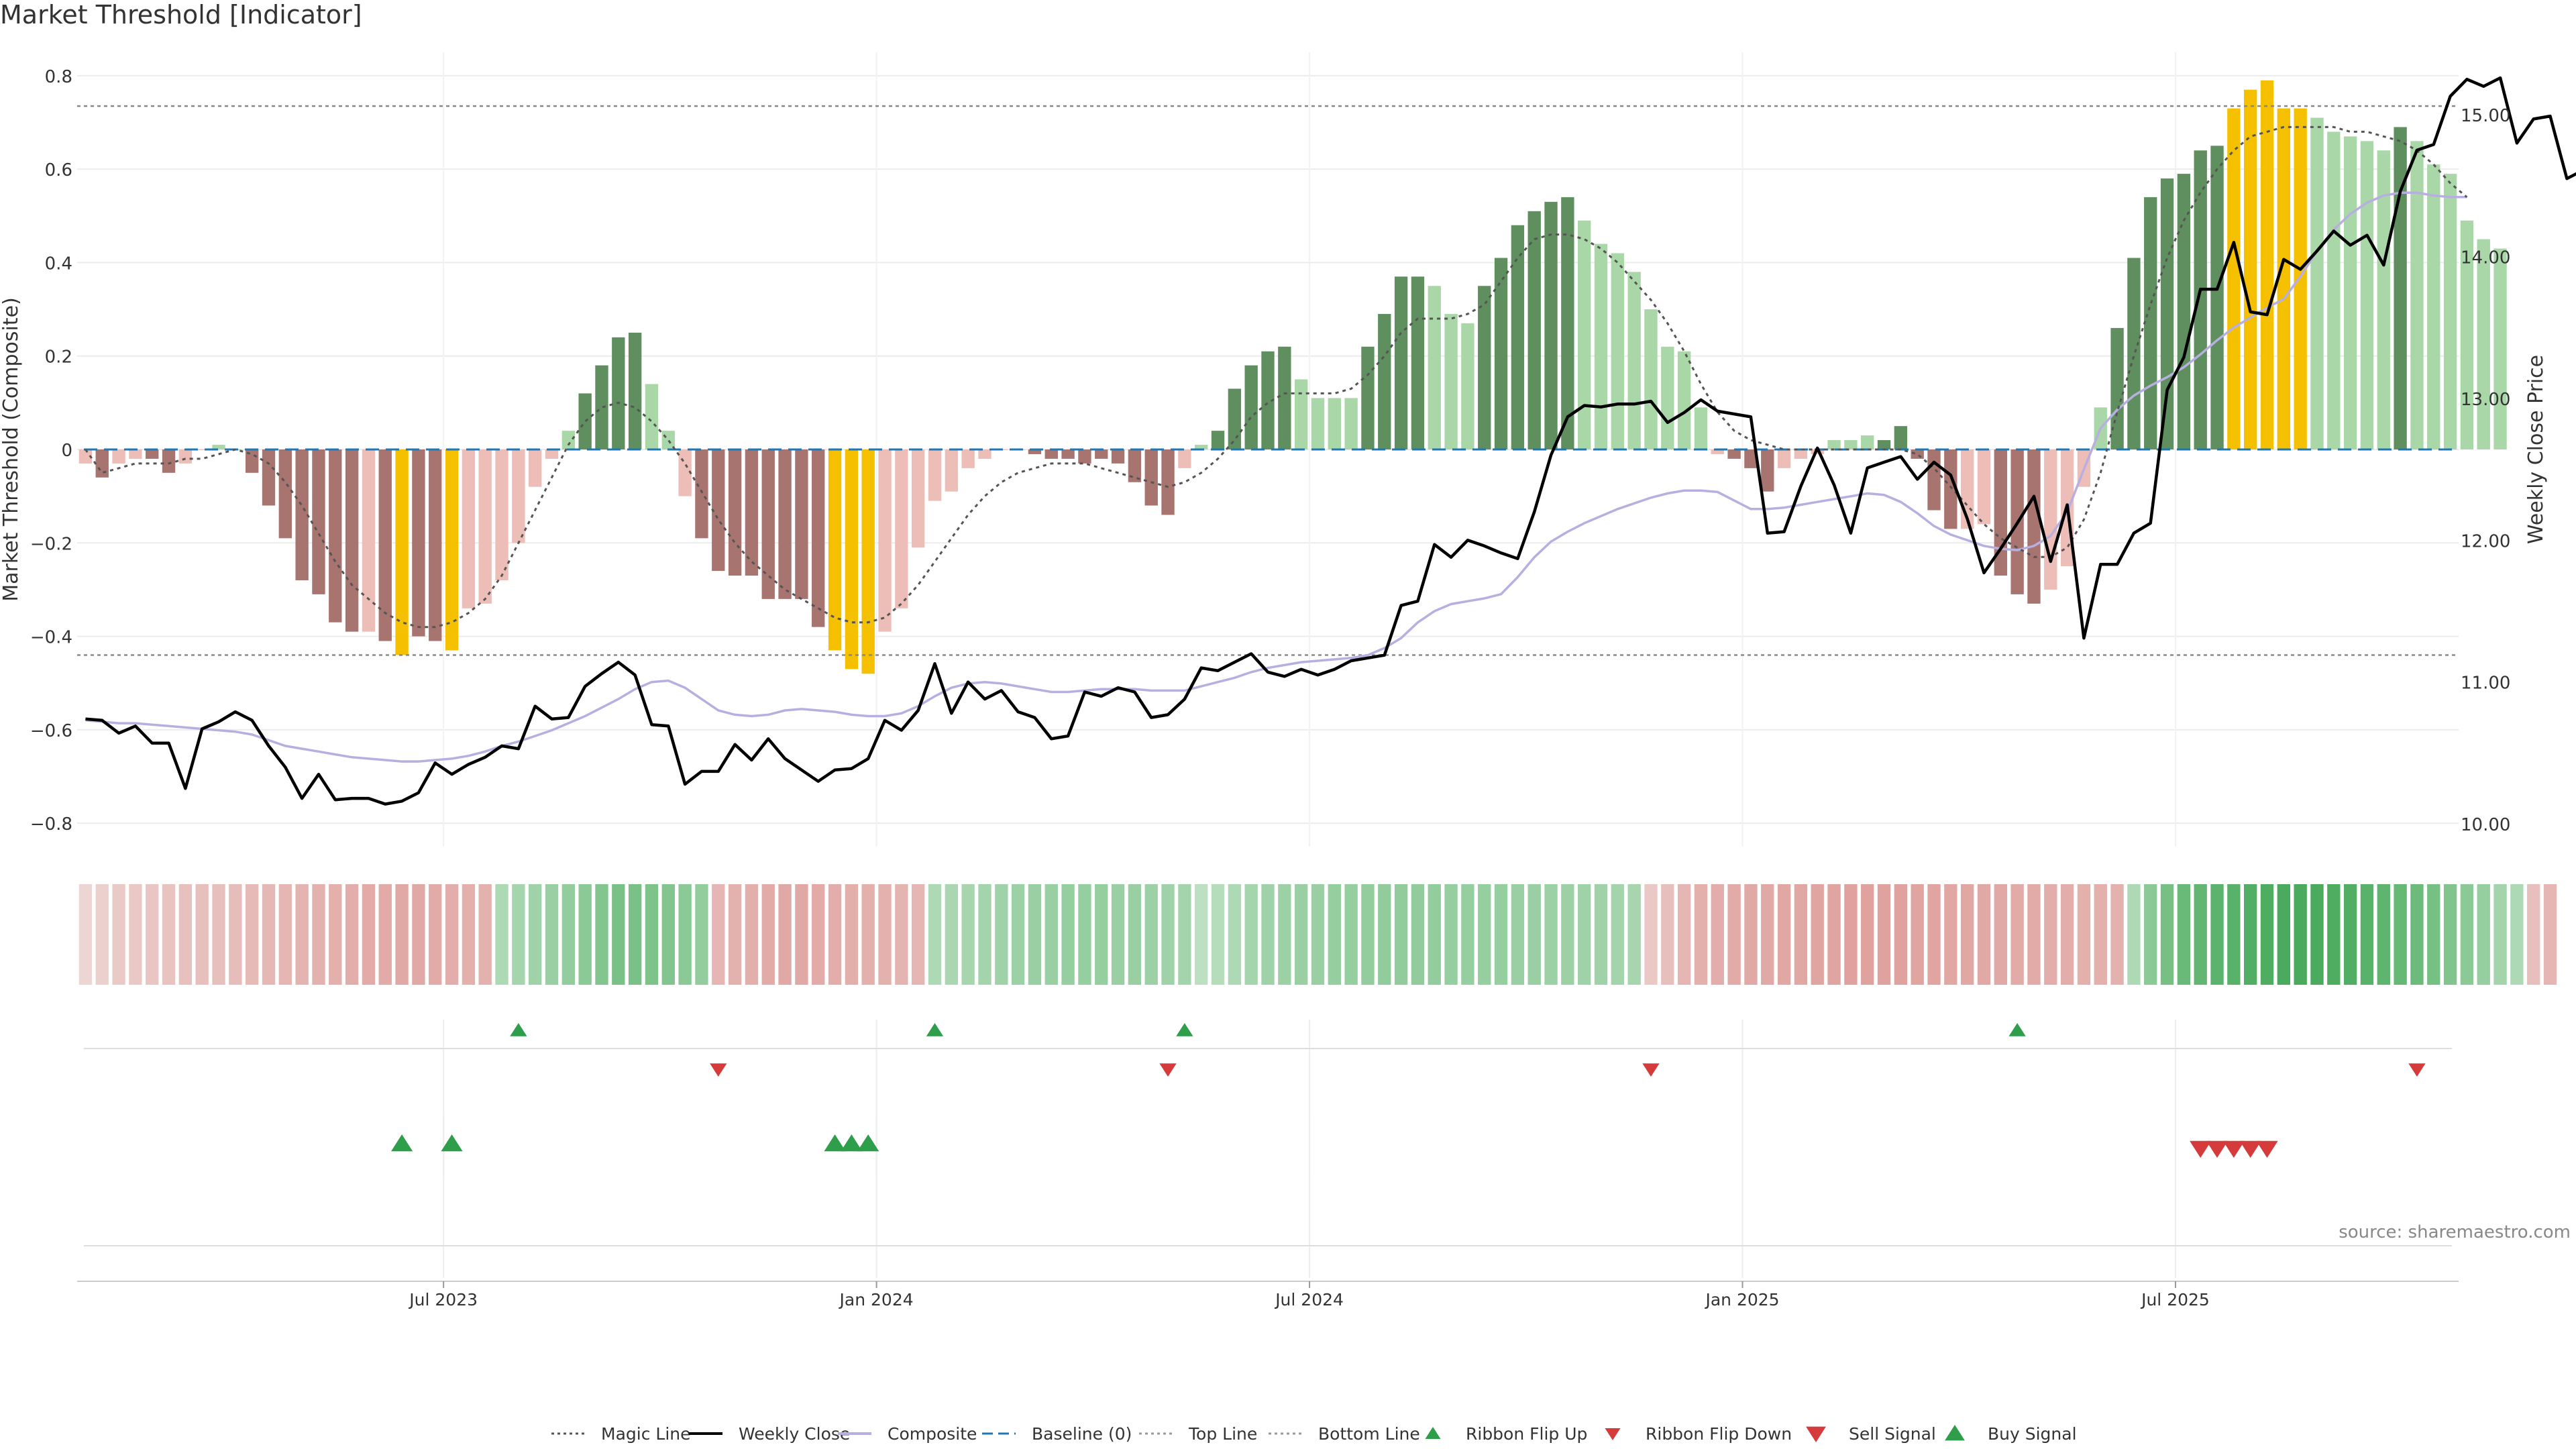 The image size is (2576, 1449). Describe the element at coordinates (2455, 1232) in the screenshot. I see `source-label: source: sharemaestro.com` at that location.